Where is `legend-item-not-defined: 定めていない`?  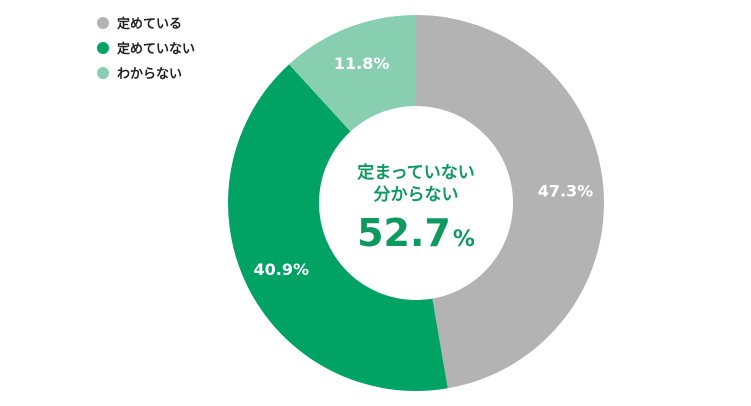
legend-item-not-defined: 定めていない is located at coordinates (146, 47).